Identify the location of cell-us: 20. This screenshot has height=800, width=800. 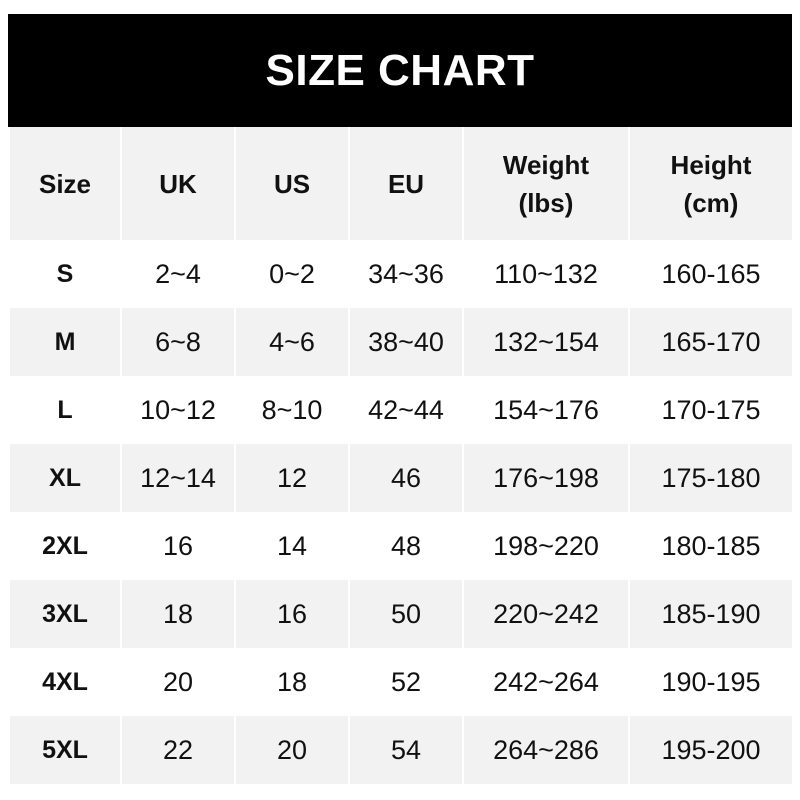
(292, 750).